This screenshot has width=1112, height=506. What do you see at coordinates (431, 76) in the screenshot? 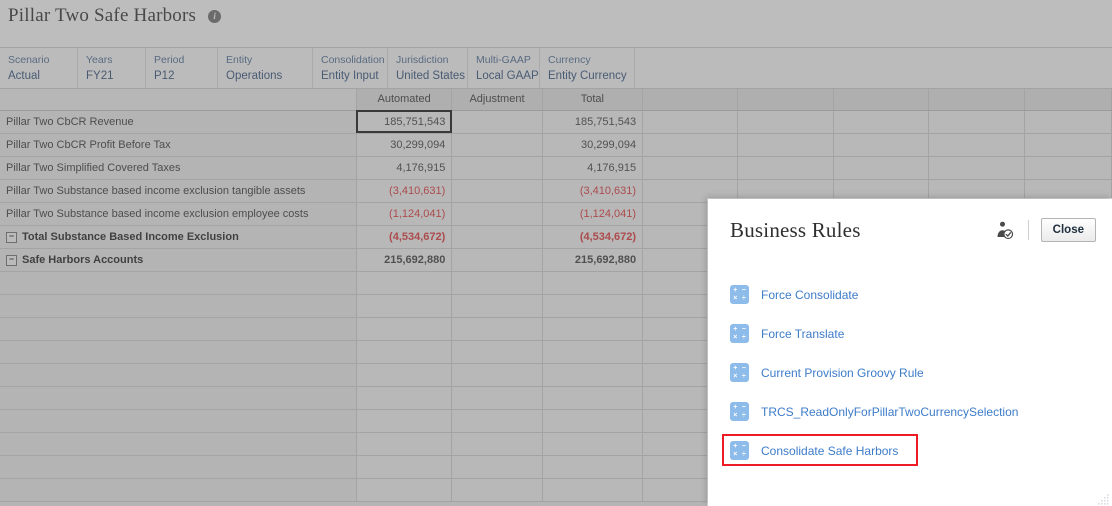
I see `pov-dimension-value: United States` at bounding box center [431, 76].